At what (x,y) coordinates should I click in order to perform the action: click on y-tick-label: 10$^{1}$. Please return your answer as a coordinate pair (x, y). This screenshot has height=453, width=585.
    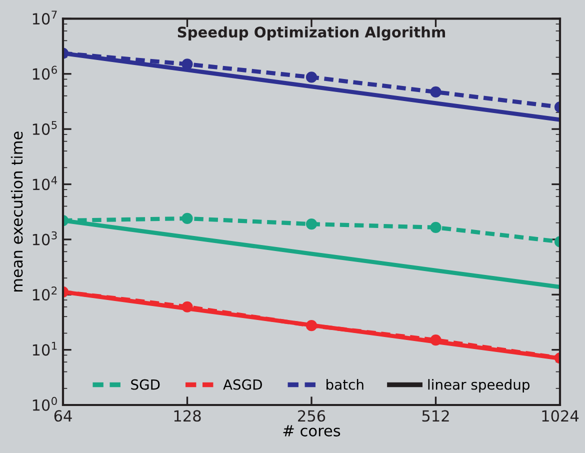
    Looking at the image, I should click on (44, 349).